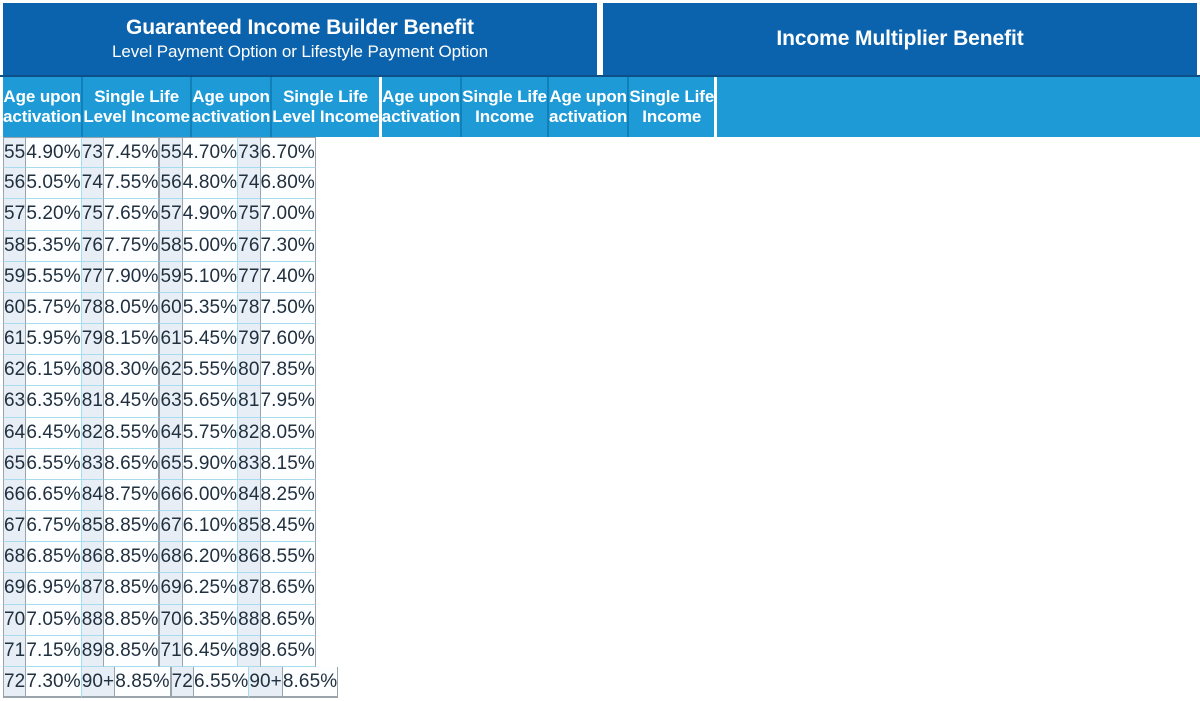 This screenshot has height=701, width=1200. What do you see at coordinates (600, 527) in the screenshot?
I see `table-row: 67 6.75% 85 8.85% 67 6.10% 85 8.45%` at bounding box center [600, 527].